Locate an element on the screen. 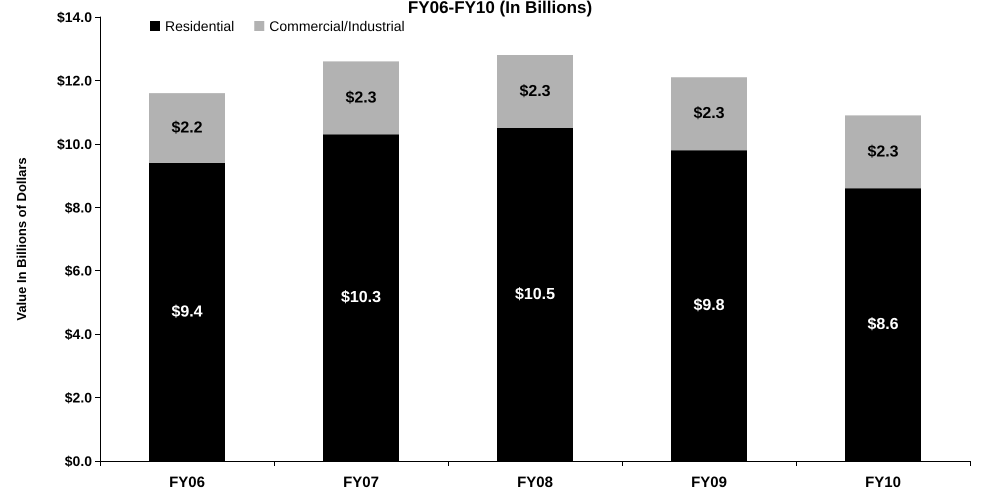 Image resolution: width=1000 pixels, height=504 pixels. x-tick-label: FY08 is located at coordinates (535, 482).